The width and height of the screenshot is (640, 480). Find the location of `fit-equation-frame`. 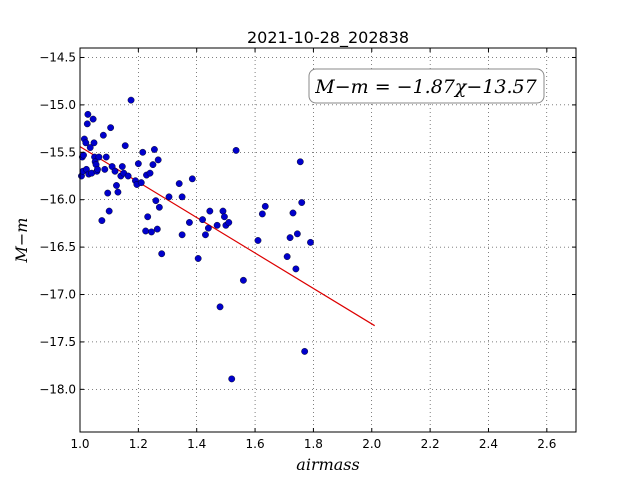

fit-equation-frame is located at coordinates (426, 86).